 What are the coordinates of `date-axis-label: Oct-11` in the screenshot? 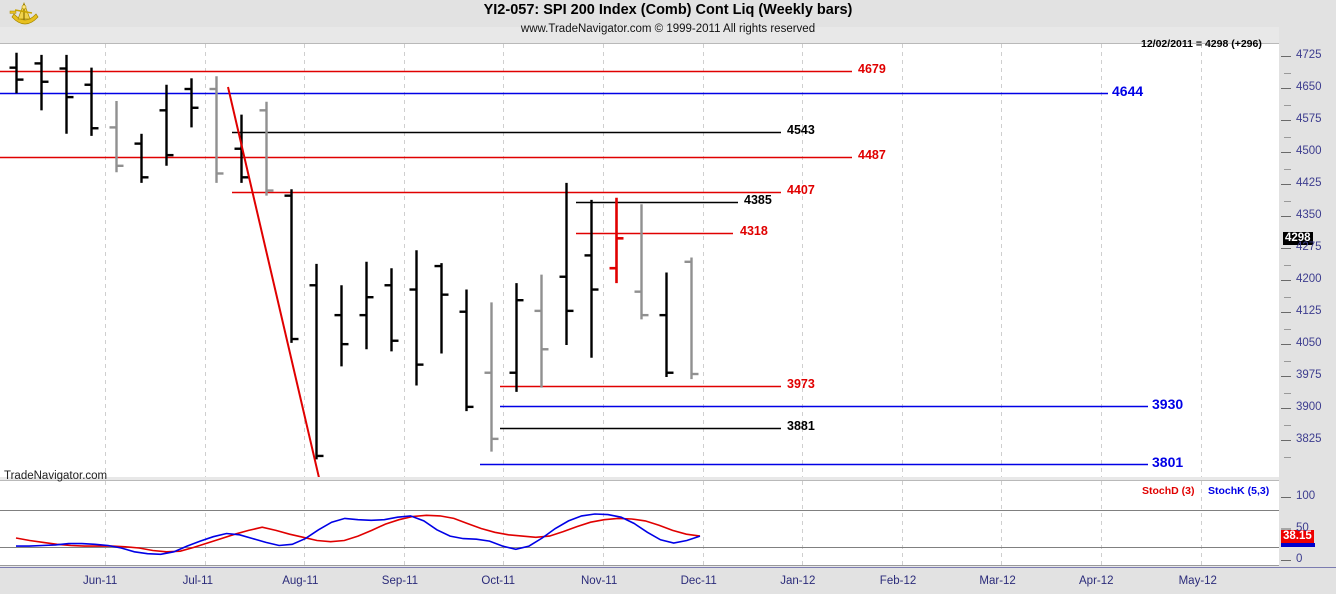 It's located at (498, 581).